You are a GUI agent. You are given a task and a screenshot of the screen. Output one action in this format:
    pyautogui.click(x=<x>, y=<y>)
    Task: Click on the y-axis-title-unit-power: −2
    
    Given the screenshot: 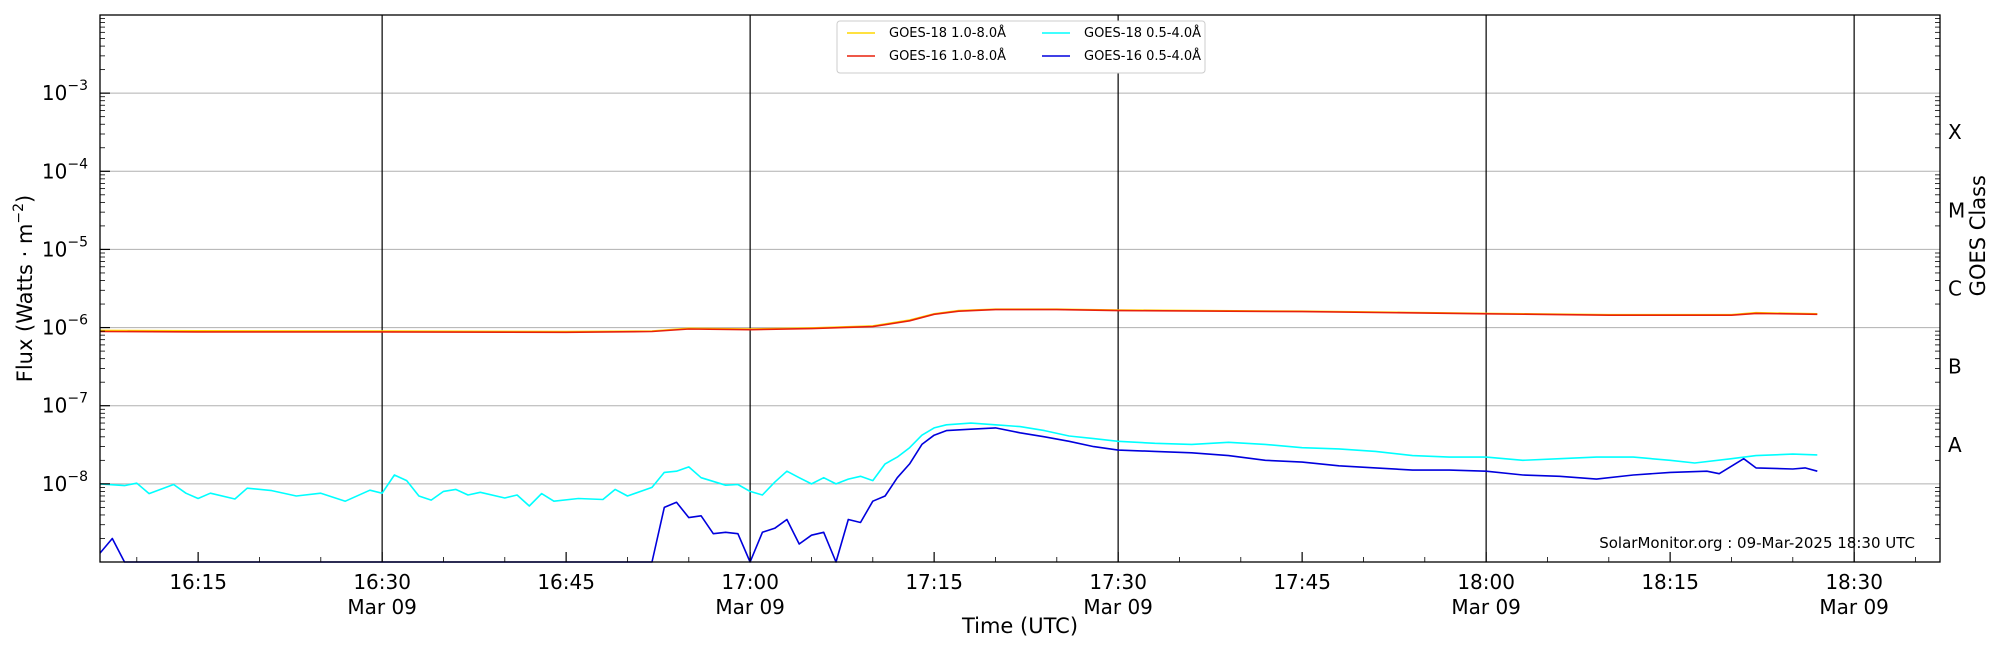 What is the action you would take?
    pyautogui.click(x=19, y=213)
    